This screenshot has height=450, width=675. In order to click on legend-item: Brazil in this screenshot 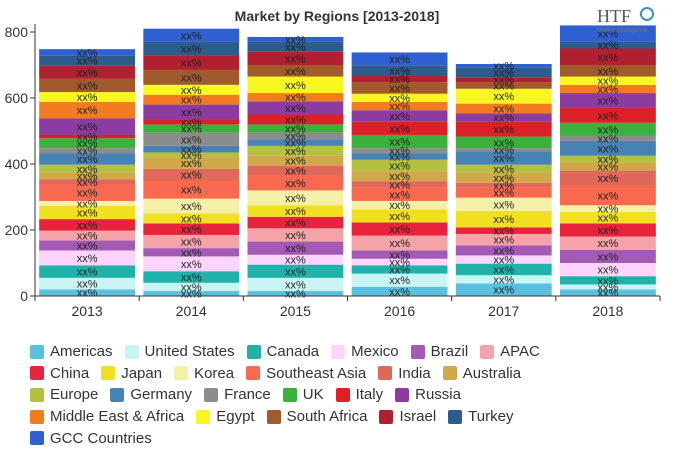, I will do `click(439, 351)`.